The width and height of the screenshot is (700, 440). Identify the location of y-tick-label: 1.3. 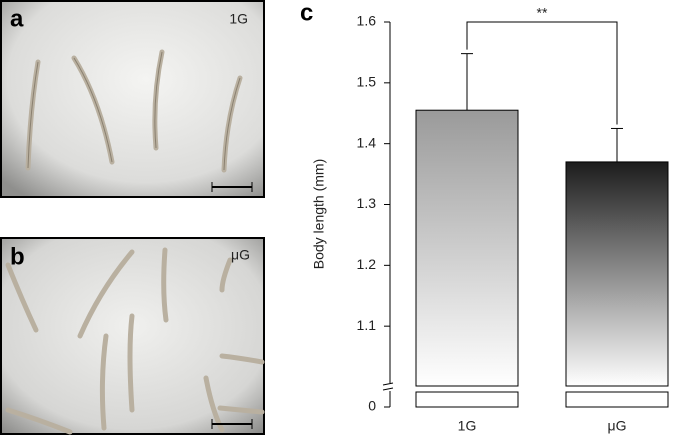
(367, 203).